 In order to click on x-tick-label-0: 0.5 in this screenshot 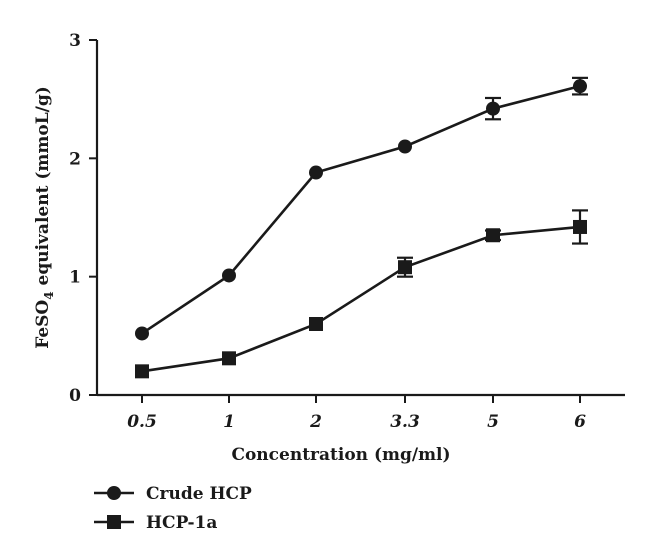, I will do `click(142, 422)`.